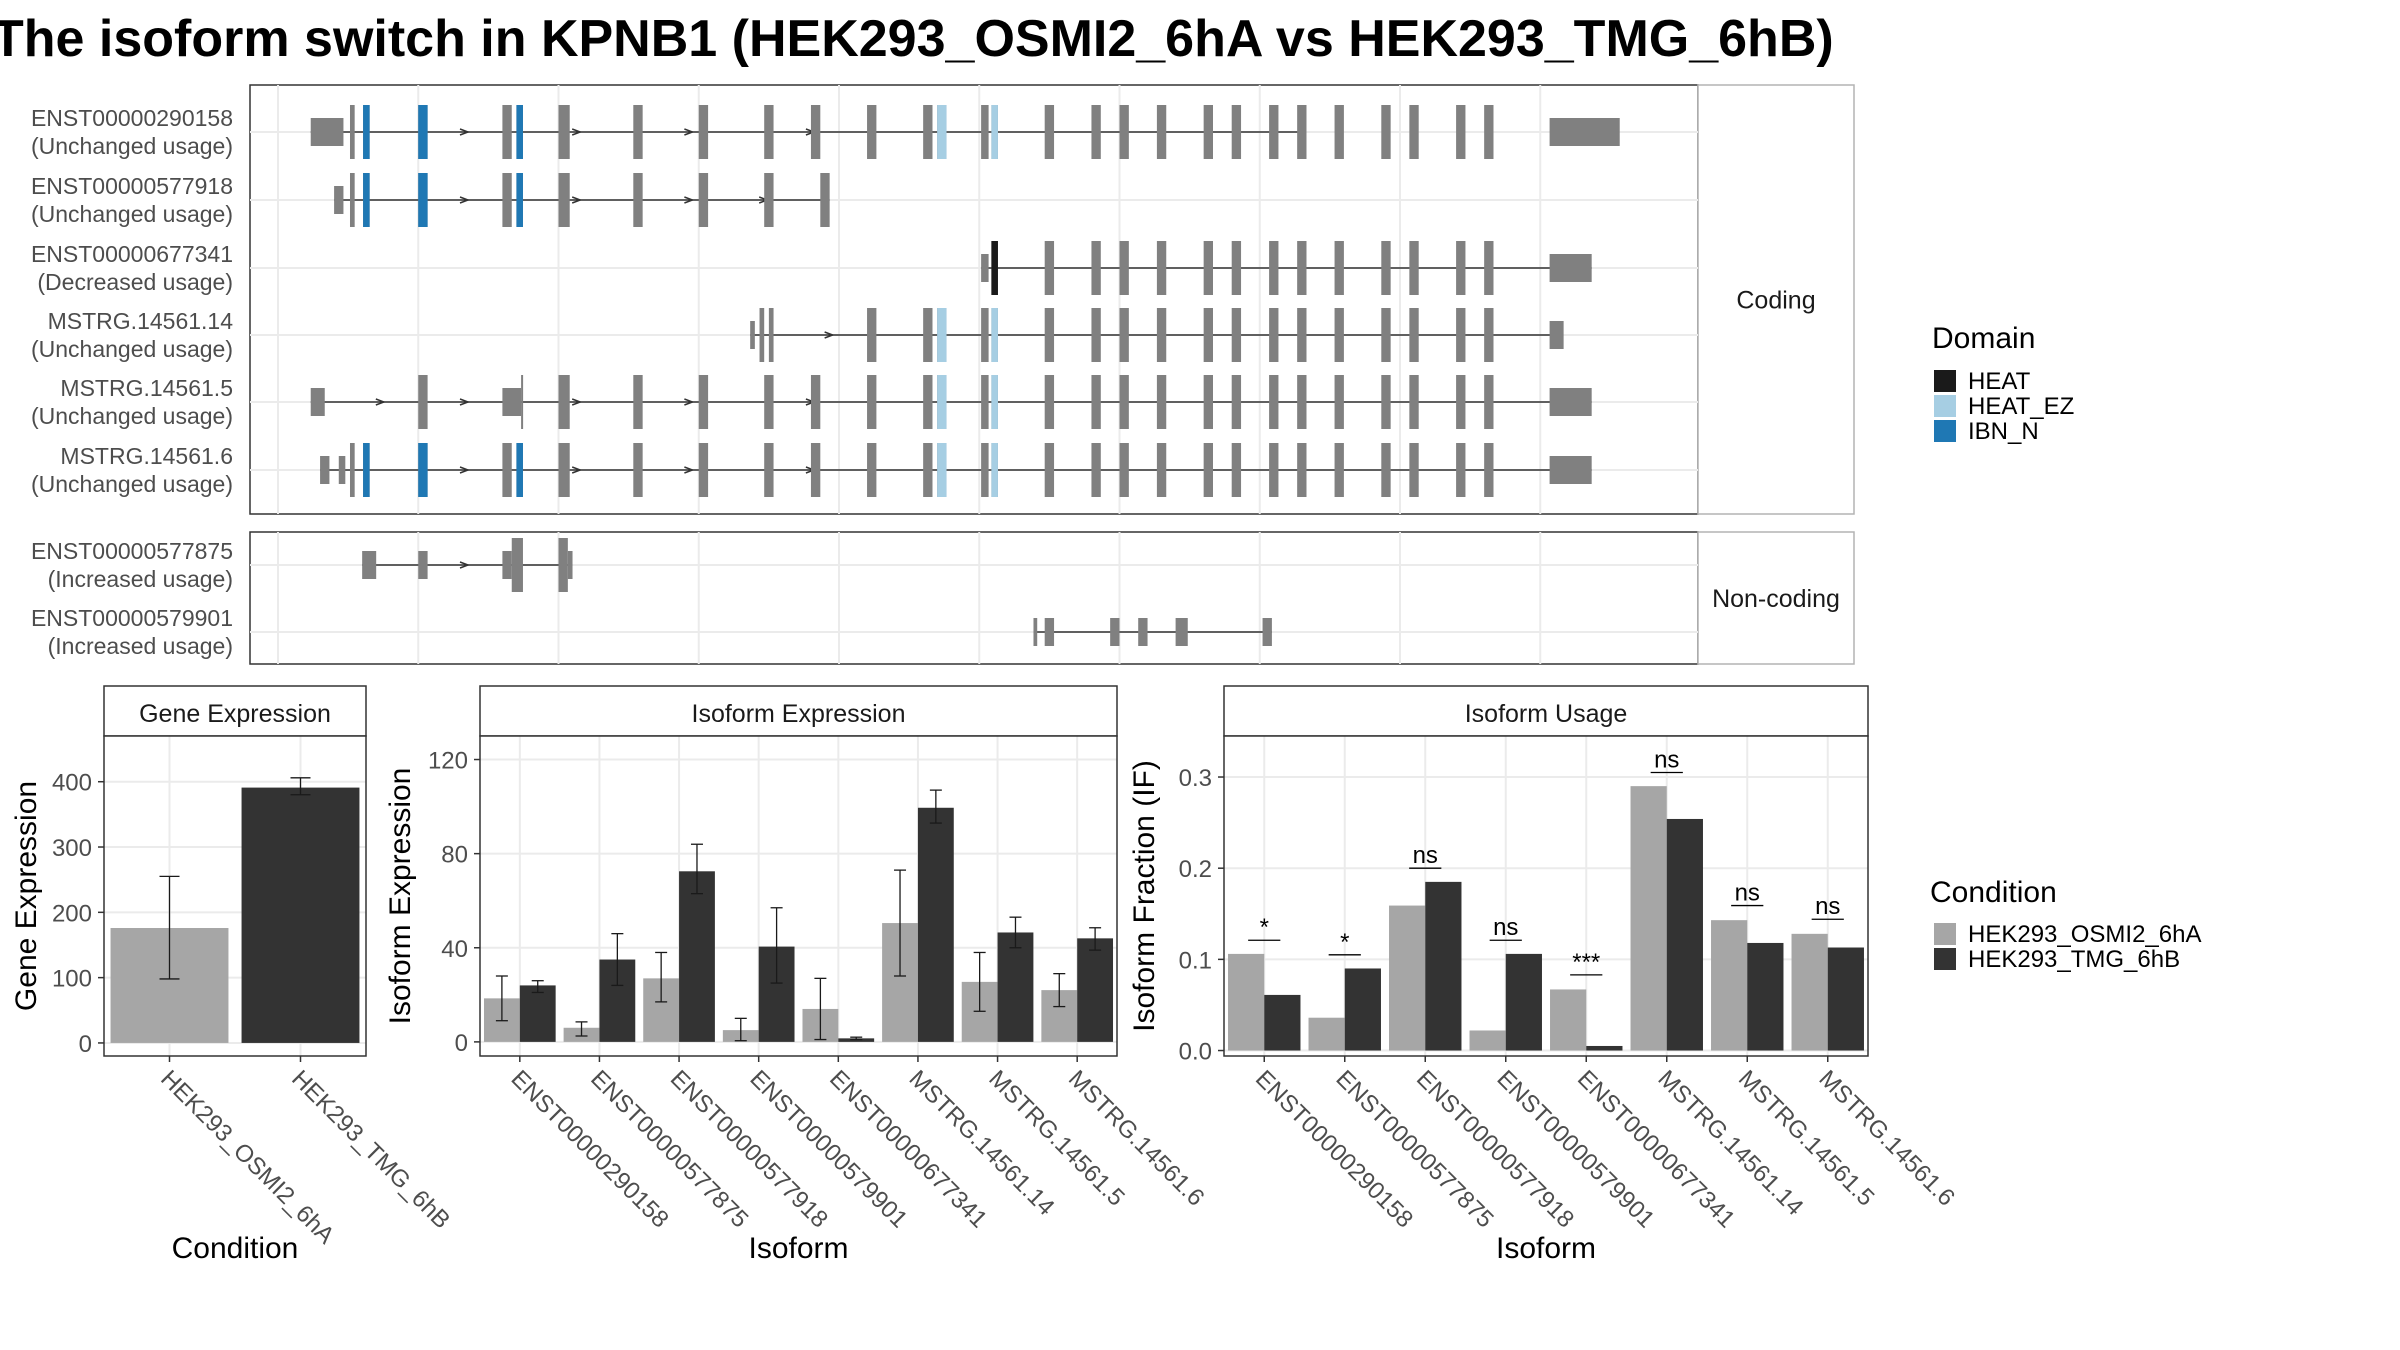  What do you see at coordinates (235, 711) in the screenshot?
I see `chart-strip` at bounding box center [235, 711].